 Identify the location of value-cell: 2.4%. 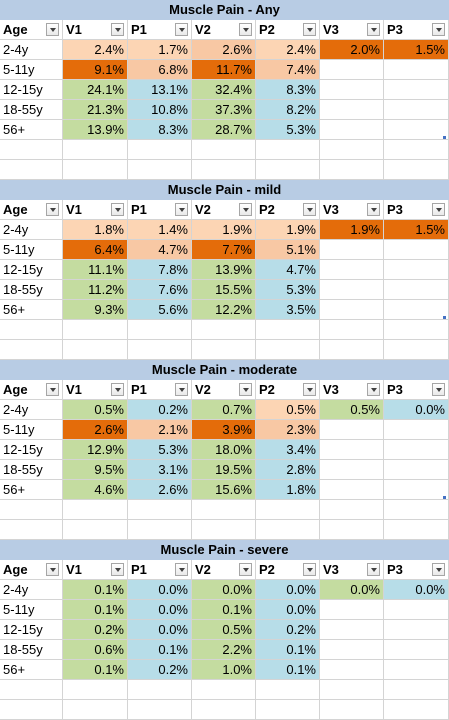
(95, 50).